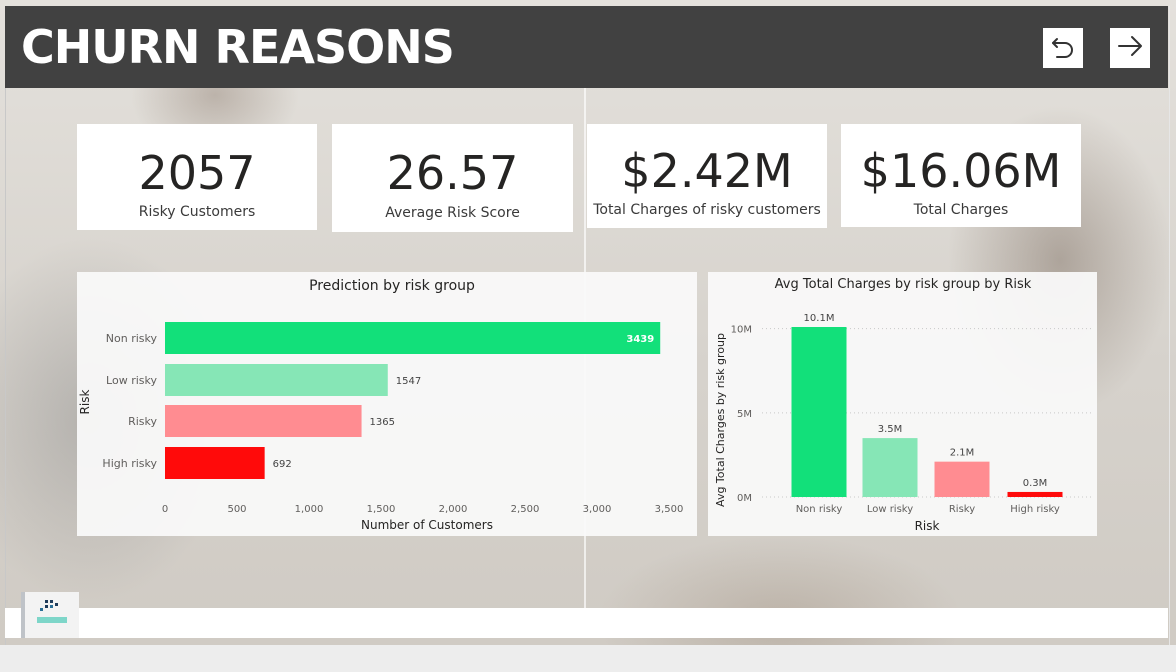 This screenshot has height=672, width=1176. I want to click on data-label: 2.1M, so click(962, 453).